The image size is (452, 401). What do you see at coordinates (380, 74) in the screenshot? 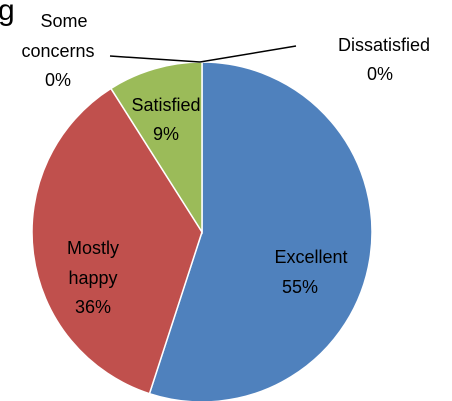
I see `label-dissatisfied-value: 0%` at bounding box center [380, 74].